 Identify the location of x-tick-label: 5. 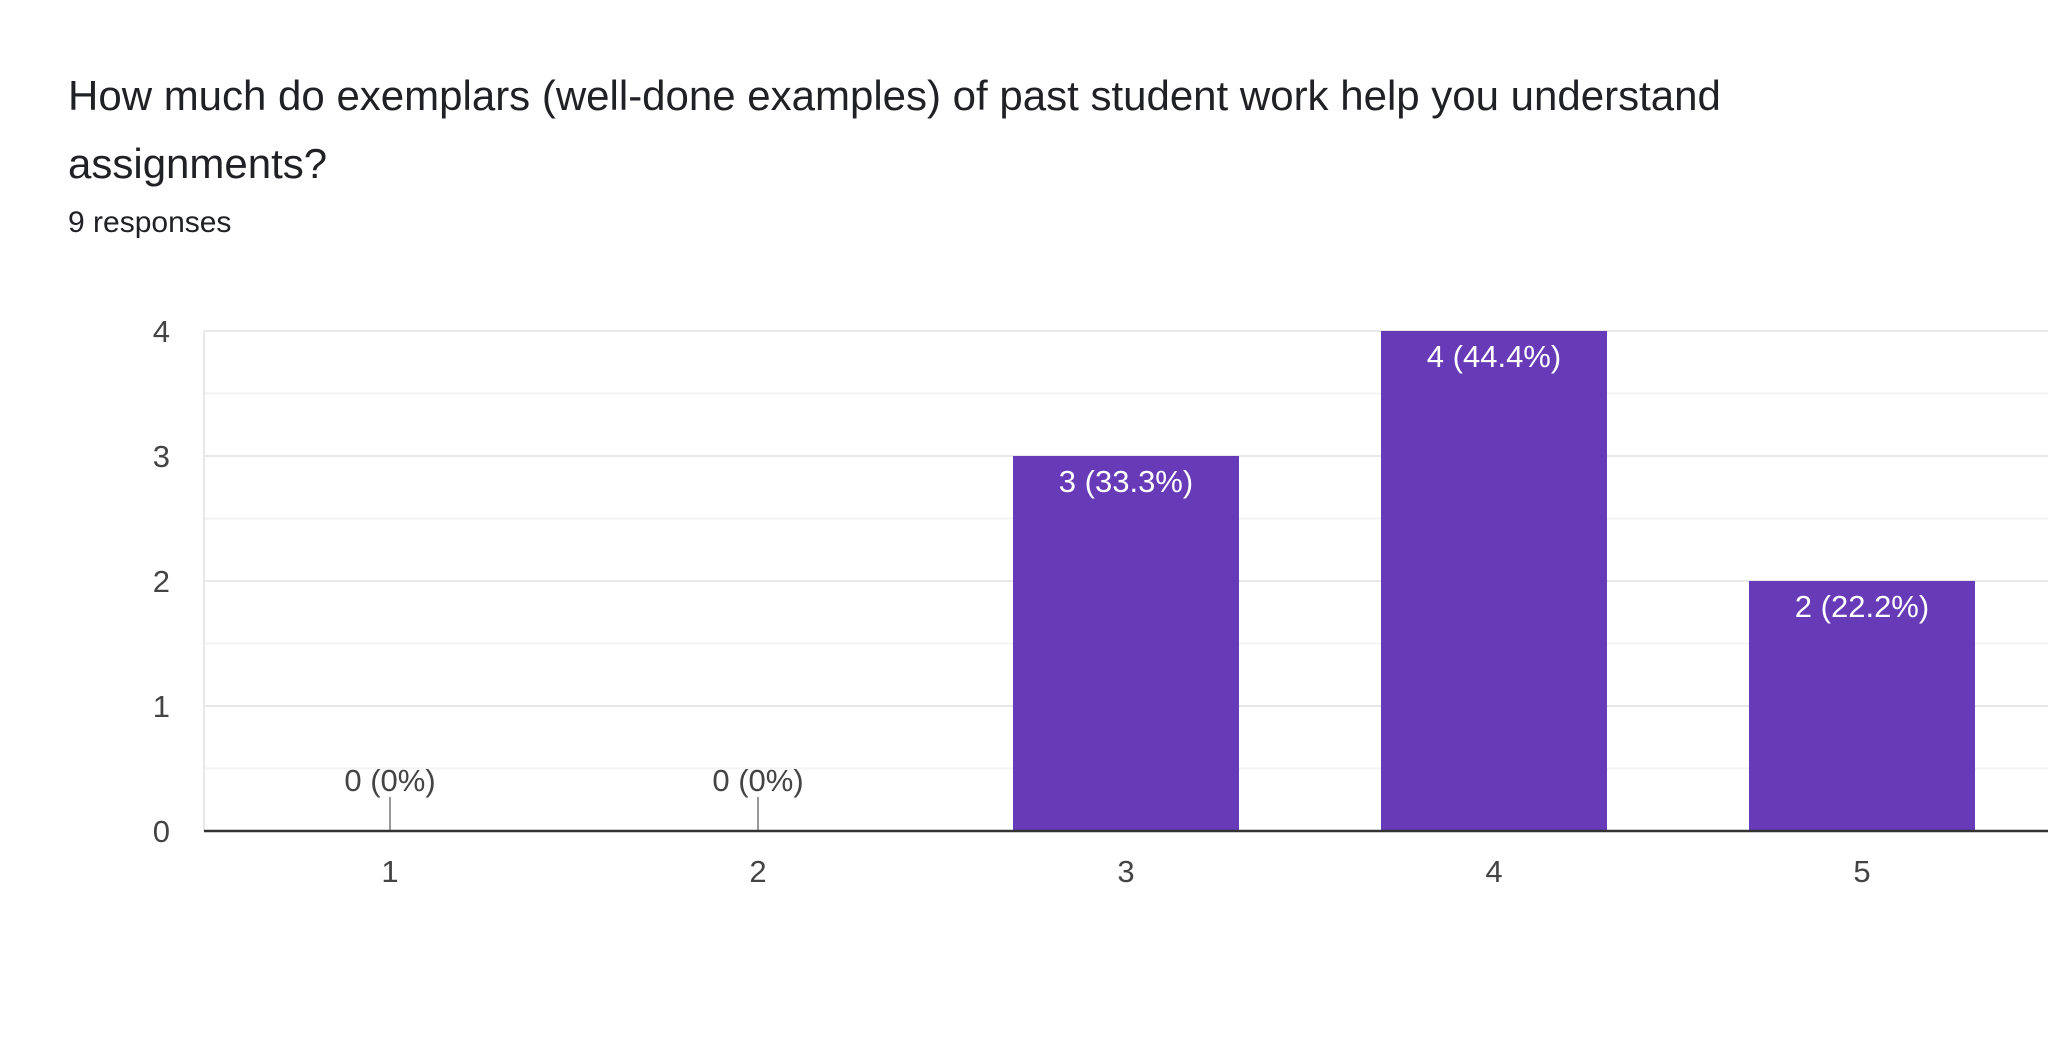
(1861, 871).